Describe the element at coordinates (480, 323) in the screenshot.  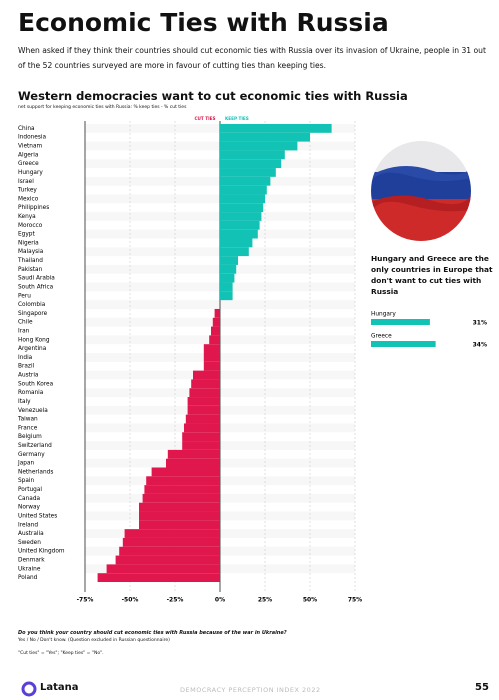
I see `value-label: 31%` at that location.